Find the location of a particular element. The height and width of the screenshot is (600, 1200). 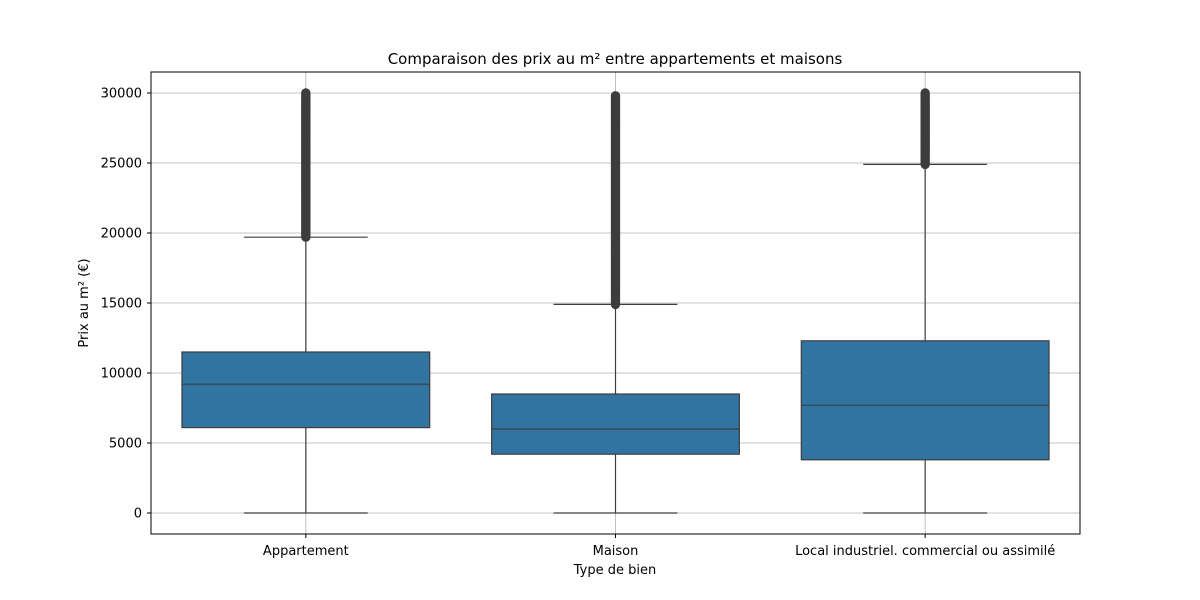

x-tick-label: Appartement is located at coordinates (306, 551).